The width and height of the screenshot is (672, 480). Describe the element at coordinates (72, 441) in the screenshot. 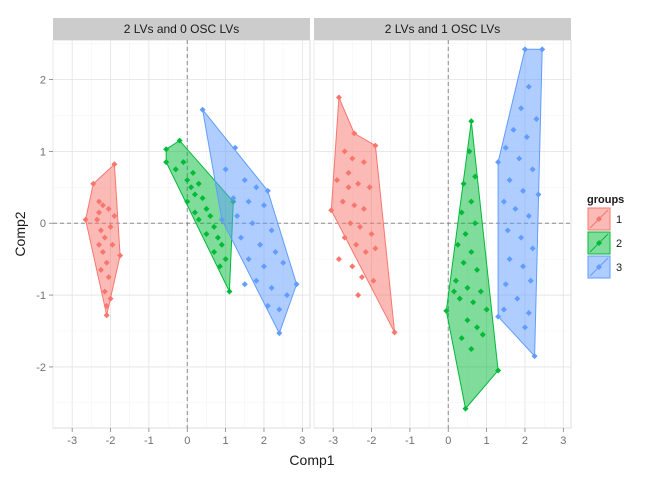

I see `x-tick-label: -3` at that location.